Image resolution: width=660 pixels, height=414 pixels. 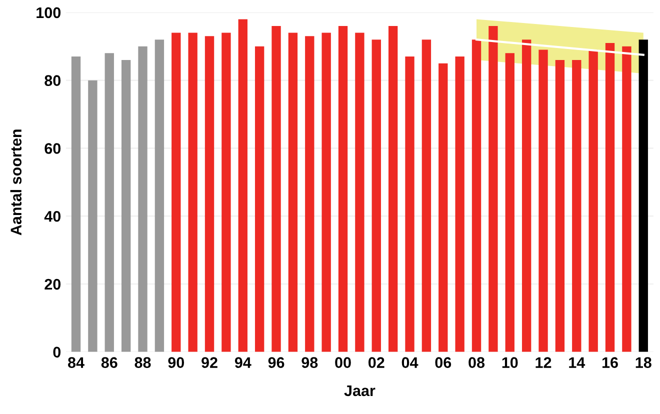 I want to click on y-axis-title: Aantal soorten, so click(x=16, y=183).